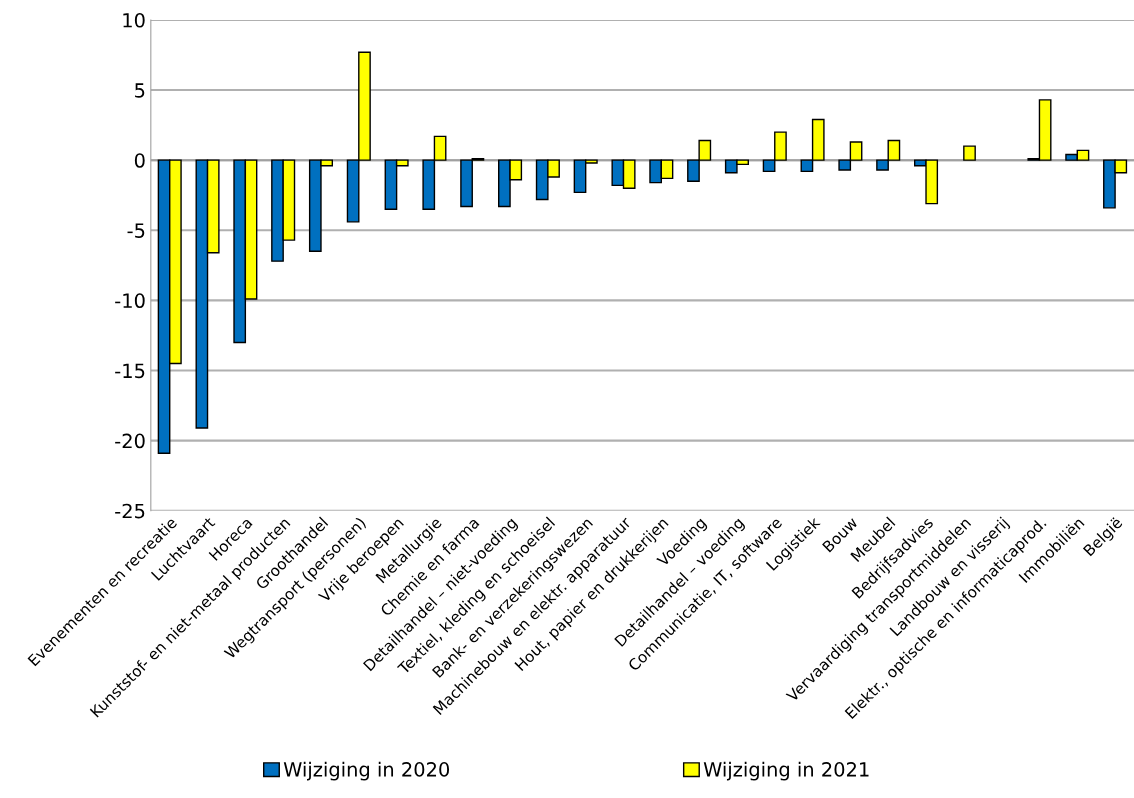  What do you see at coordinates (140, 90) in the screenshot?
I see `y-tick-label: 5` at bounding box center [140, 90].